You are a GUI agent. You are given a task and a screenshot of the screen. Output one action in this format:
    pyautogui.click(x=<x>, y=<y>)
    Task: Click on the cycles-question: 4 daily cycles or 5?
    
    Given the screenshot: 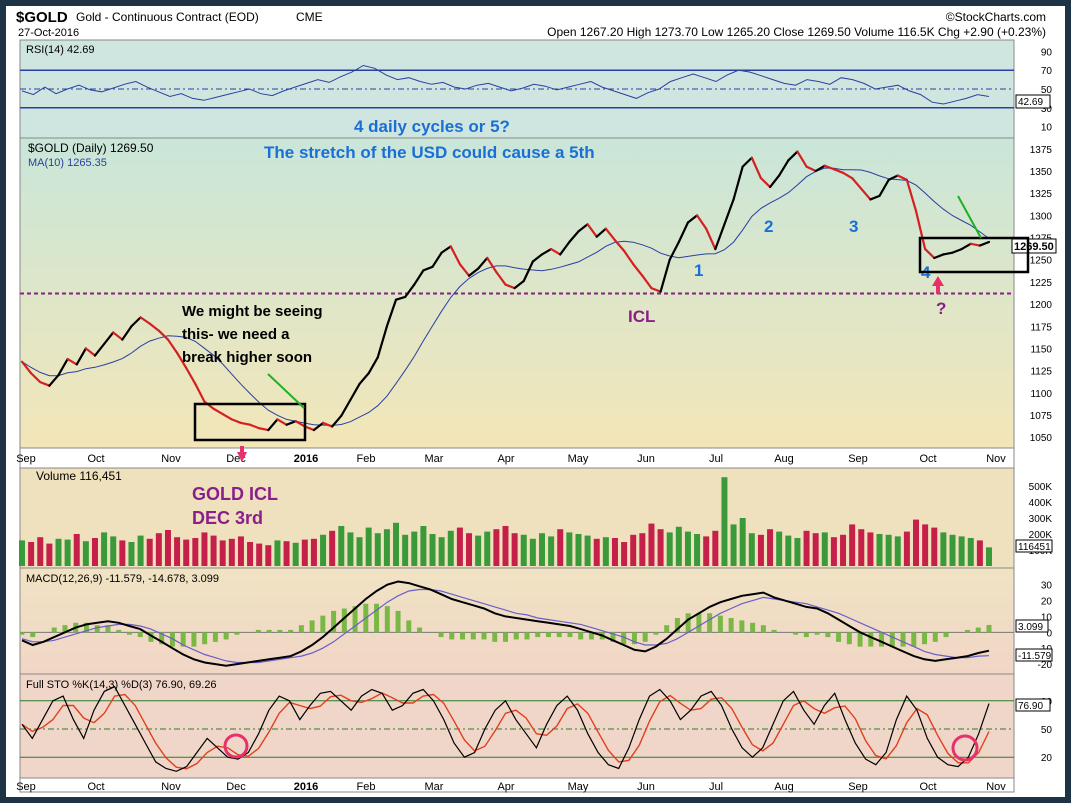 What is the action you would take?
    pyautogui.click(x=432, y=126)
    